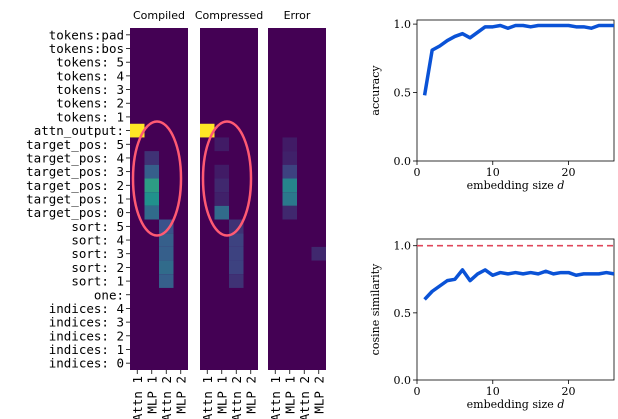 The width and height of the screenshot is (618, 419). I want to click on row-label: tokens: 3, so click(90, 89).